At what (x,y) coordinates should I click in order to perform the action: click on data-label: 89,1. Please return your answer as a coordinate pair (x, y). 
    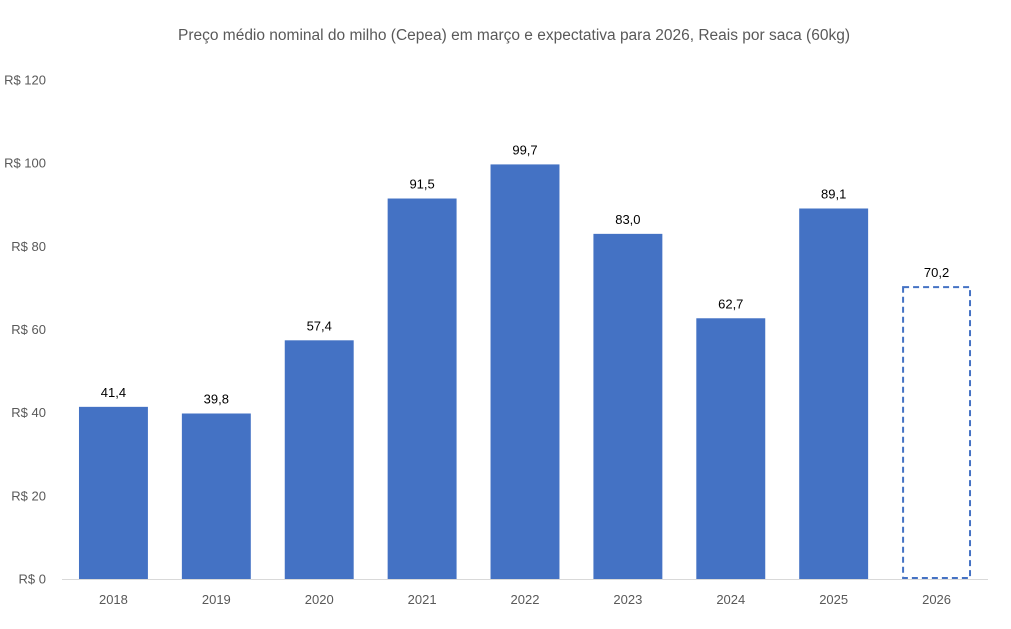
    Looking at the image, I should click on (833, 193).